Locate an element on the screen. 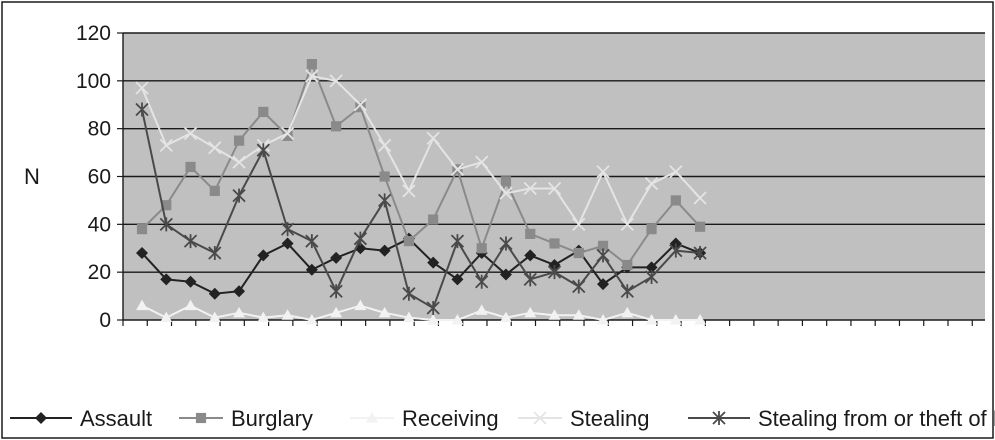  legend-item: Stealing from or theft of MV is located at coordinates (841, 418).